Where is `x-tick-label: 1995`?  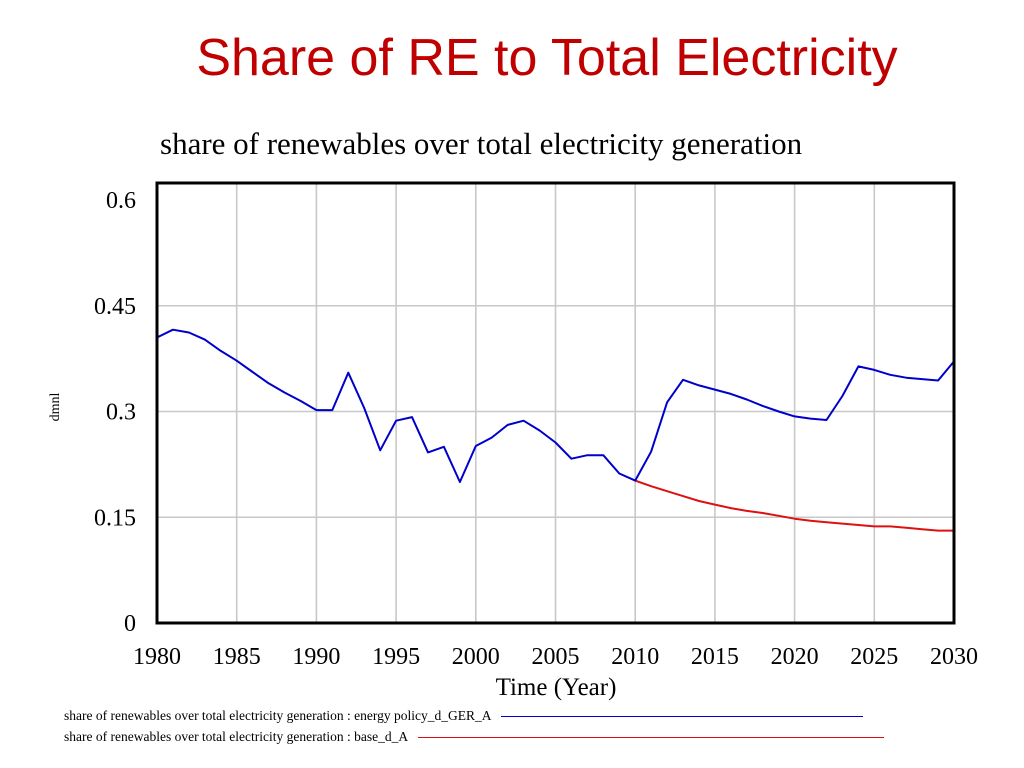
x-tick-label: 1995 is located at coordinates (396, 657).